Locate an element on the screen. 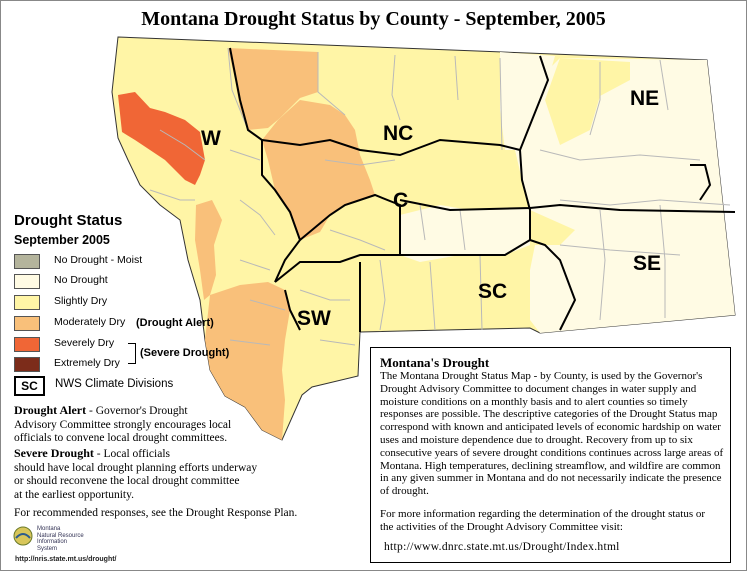 The image size is (747, 571). logo-line: Montana is located at coordinates (49, 529).